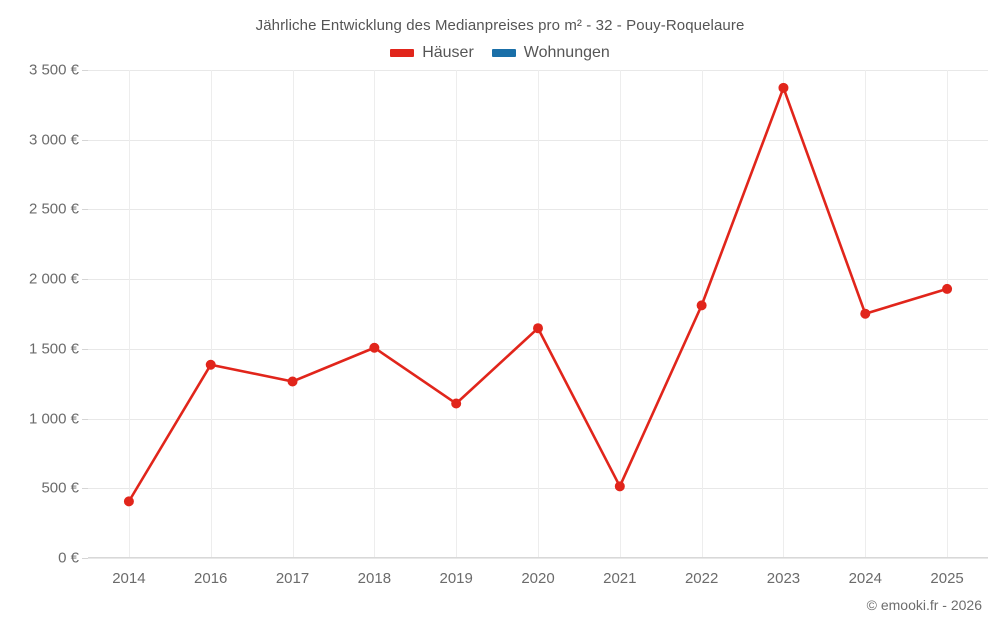 This screenshot has width=1000, height=625. I want to click on x-axis-line, so click(538, 557).